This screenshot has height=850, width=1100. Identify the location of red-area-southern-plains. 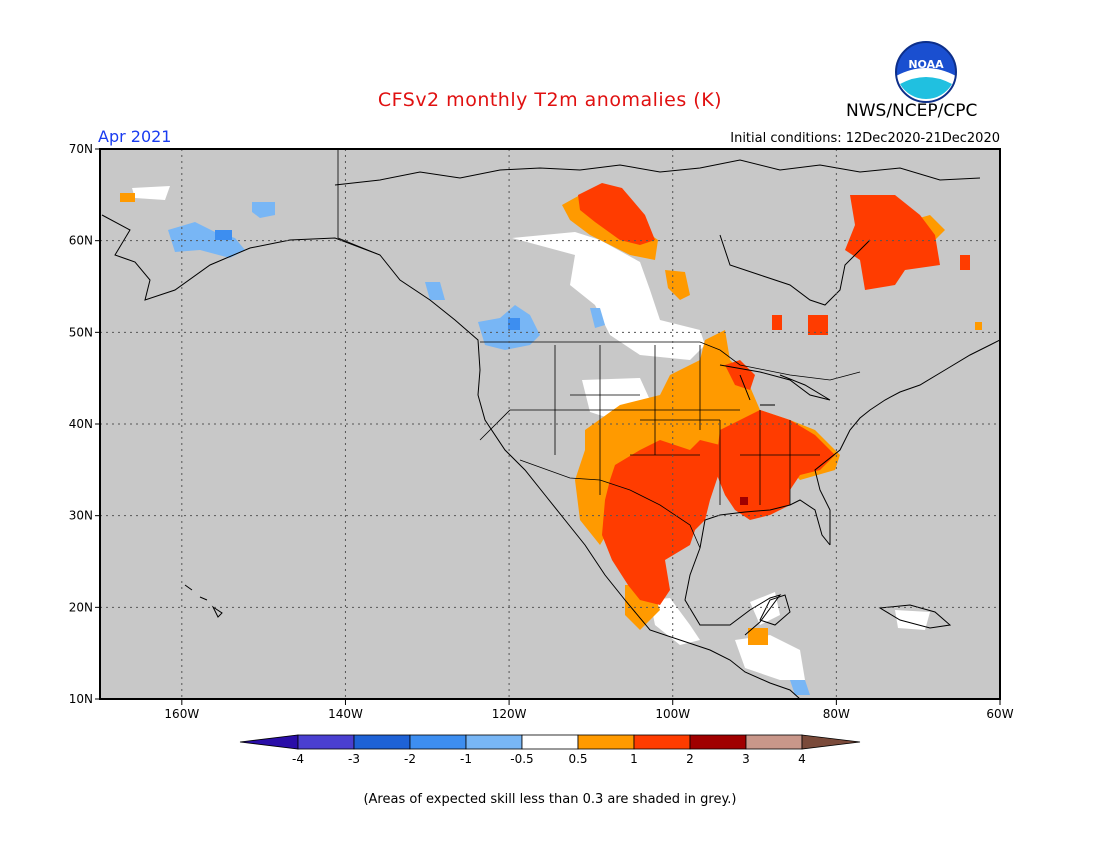
(661, 522).